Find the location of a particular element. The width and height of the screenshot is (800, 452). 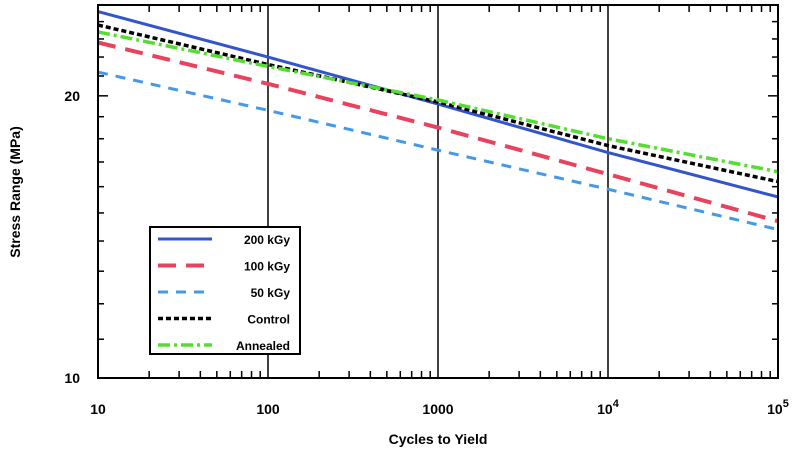

legend-label: Annealed is located at coordinates (263, 346).